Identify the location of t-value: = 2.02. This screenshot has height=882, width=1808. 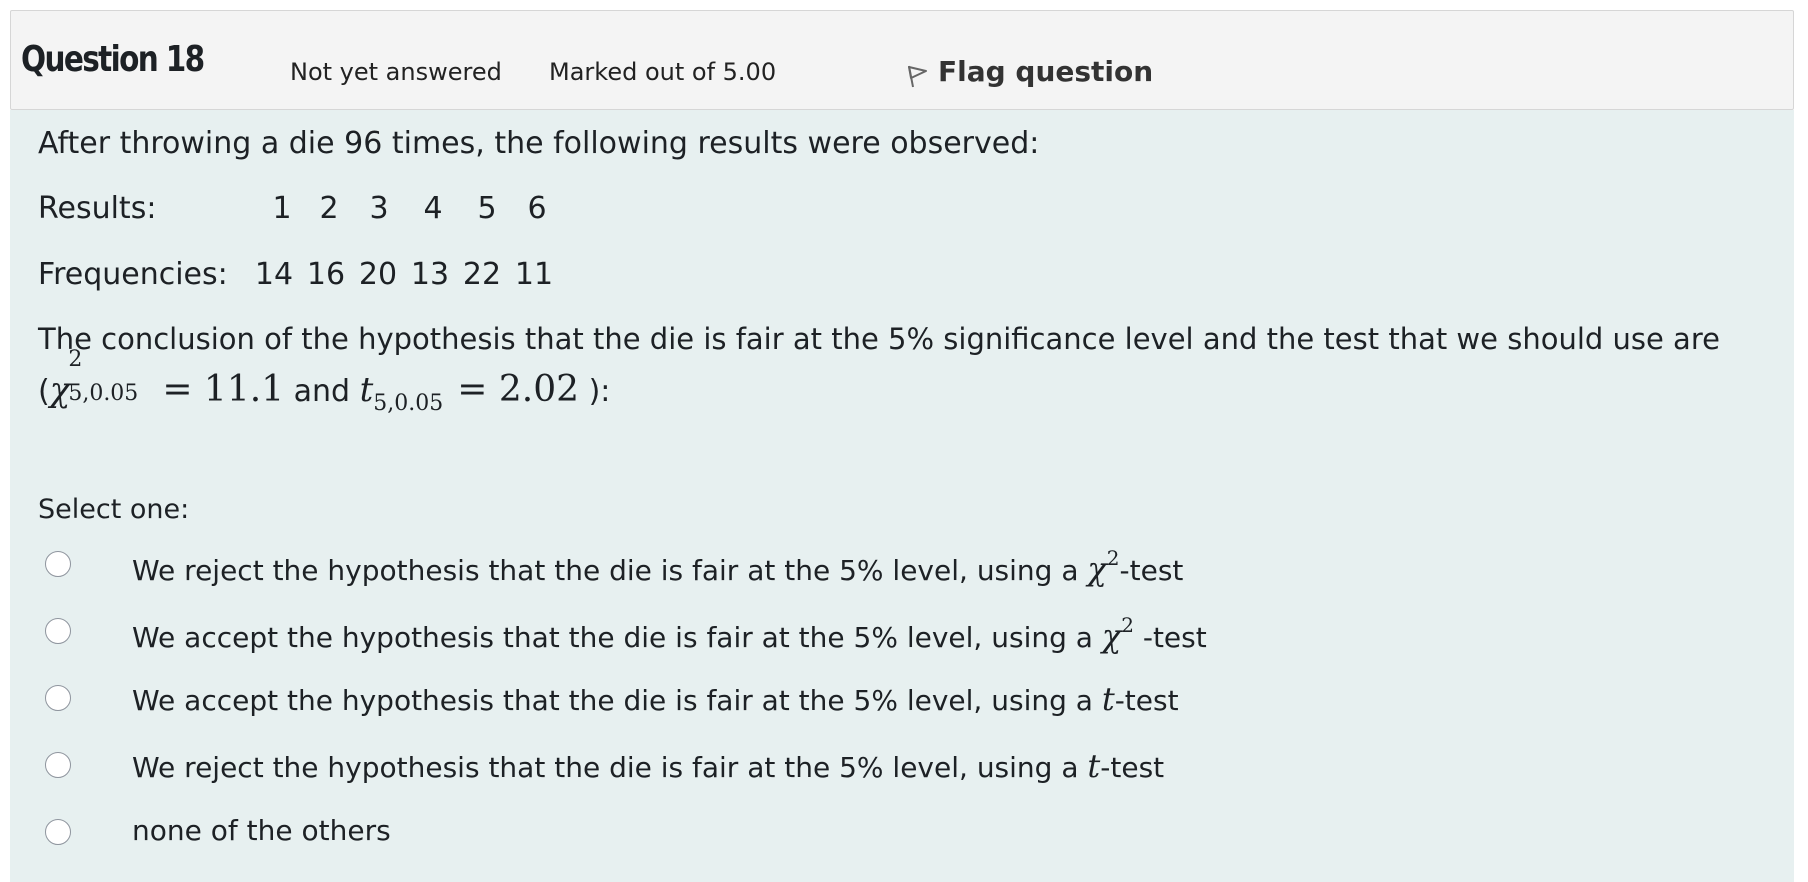
(518, 389).